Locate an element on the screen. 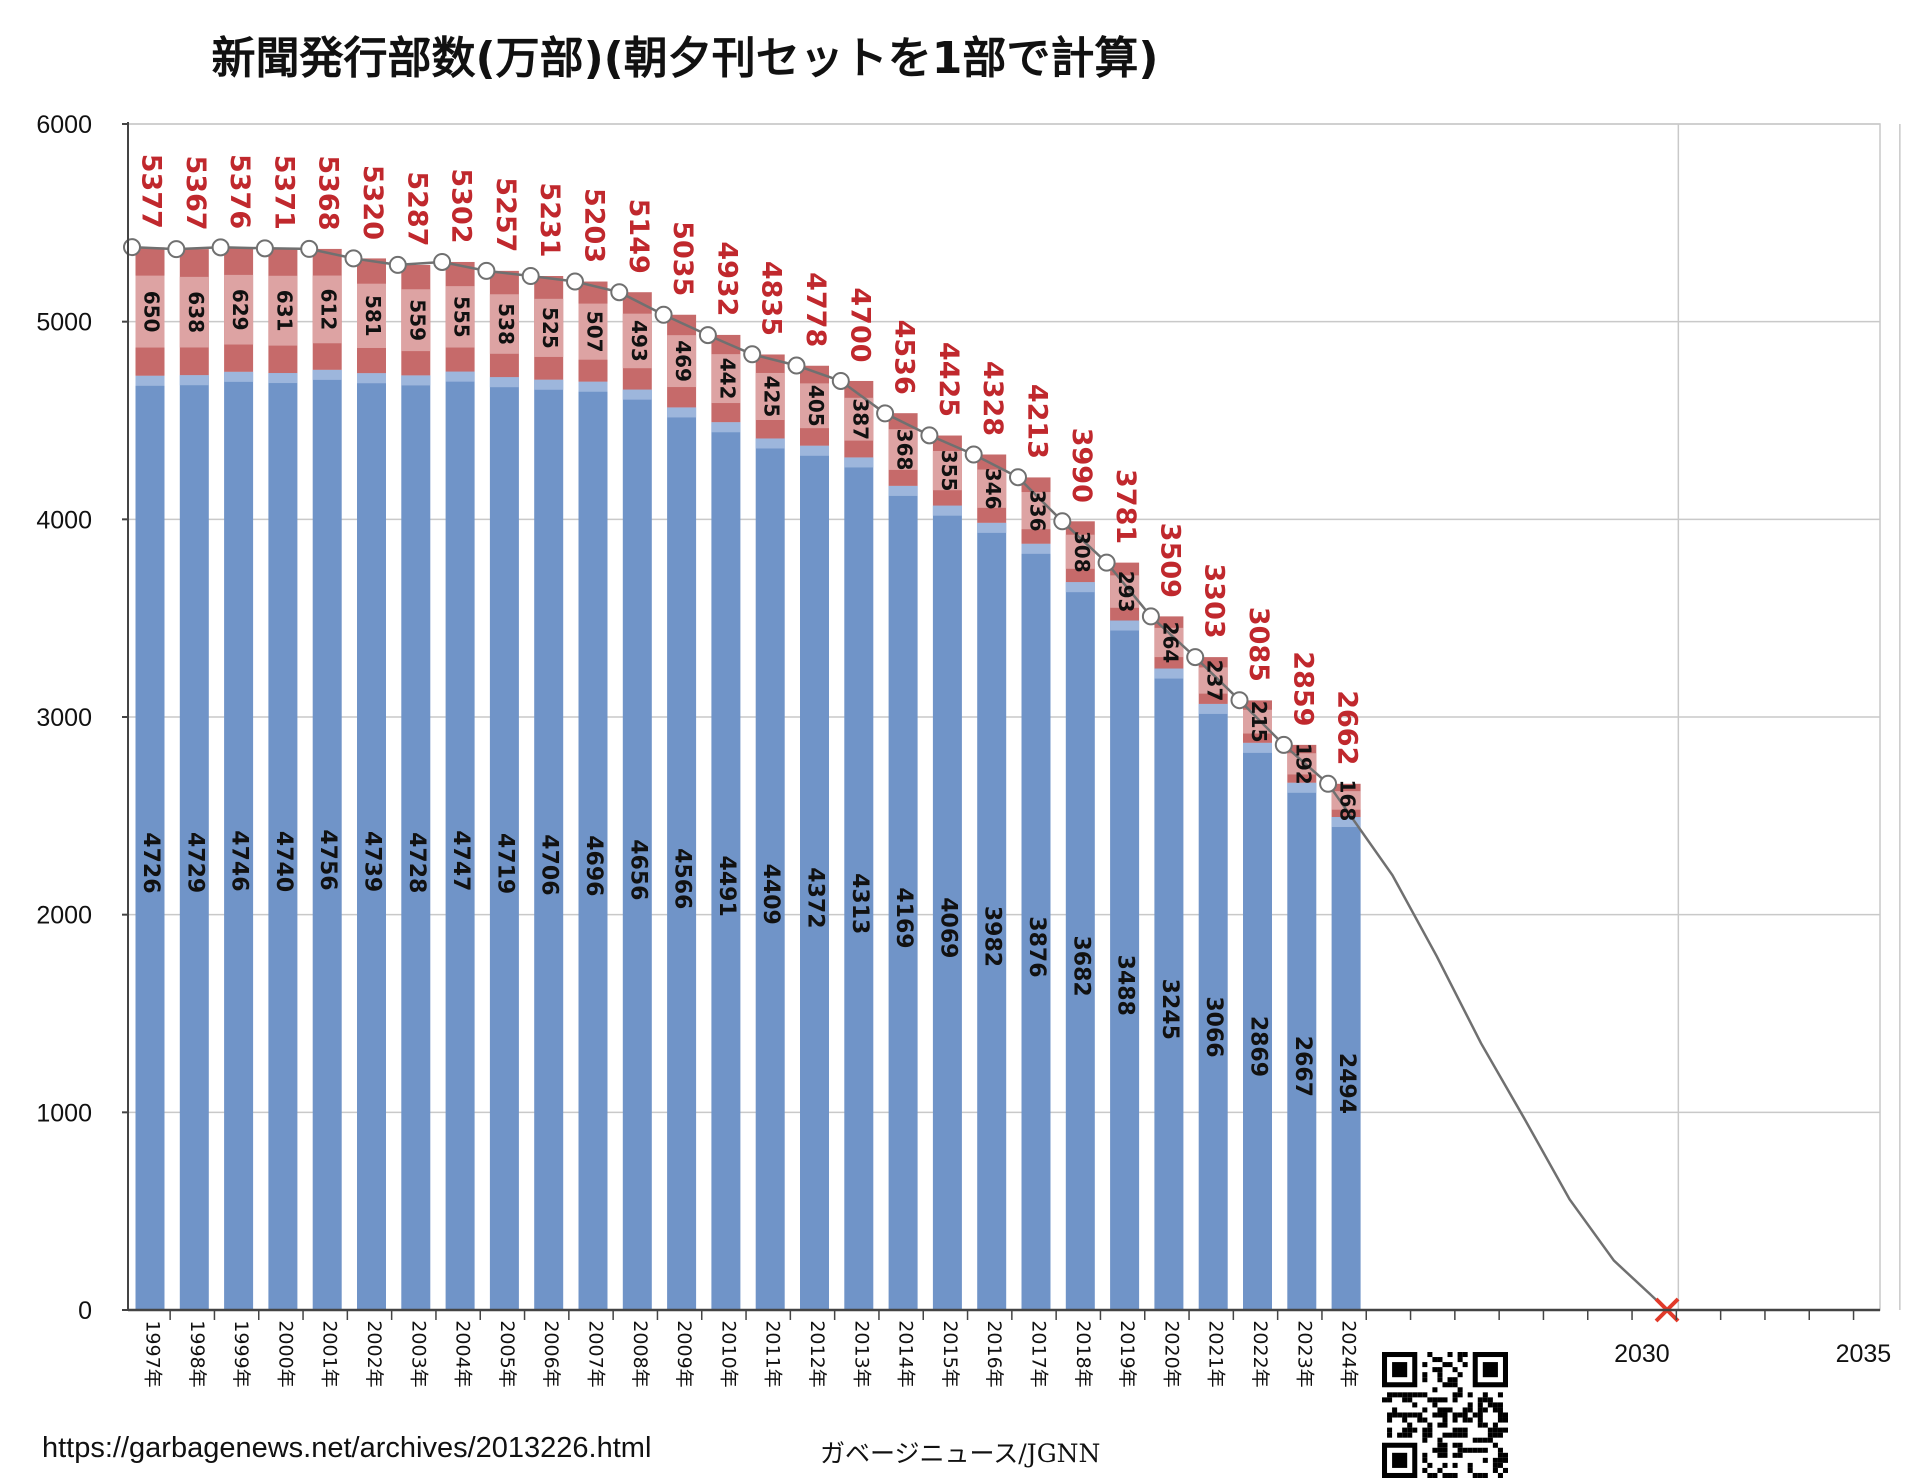 The width and height of the screenshot is (1920, 1480). bar-morning-2006年 is located at coordinates (549, 845).